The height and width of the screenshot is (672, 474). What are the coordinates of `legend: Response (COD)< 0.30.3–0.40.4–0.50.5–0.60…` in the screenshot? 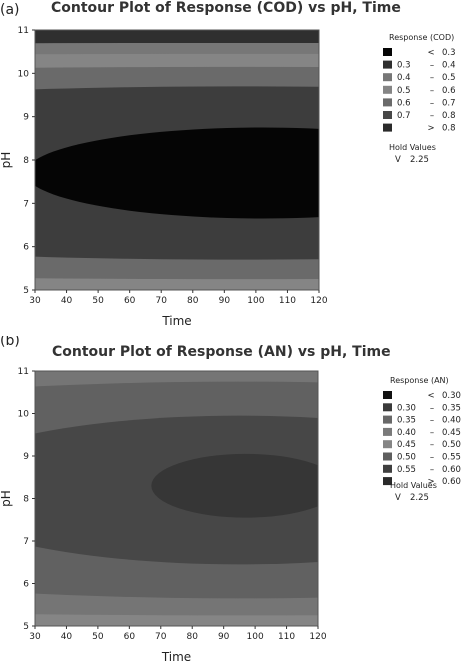 It's located at (419, 83).